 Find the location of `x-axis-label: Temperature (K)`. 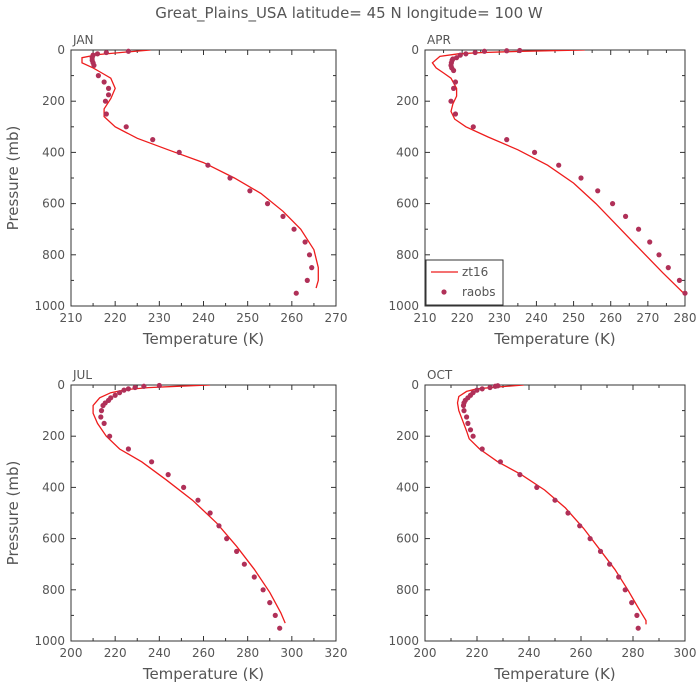

x-axis-label: Temperature (K) is located at coordinates (554, 339).